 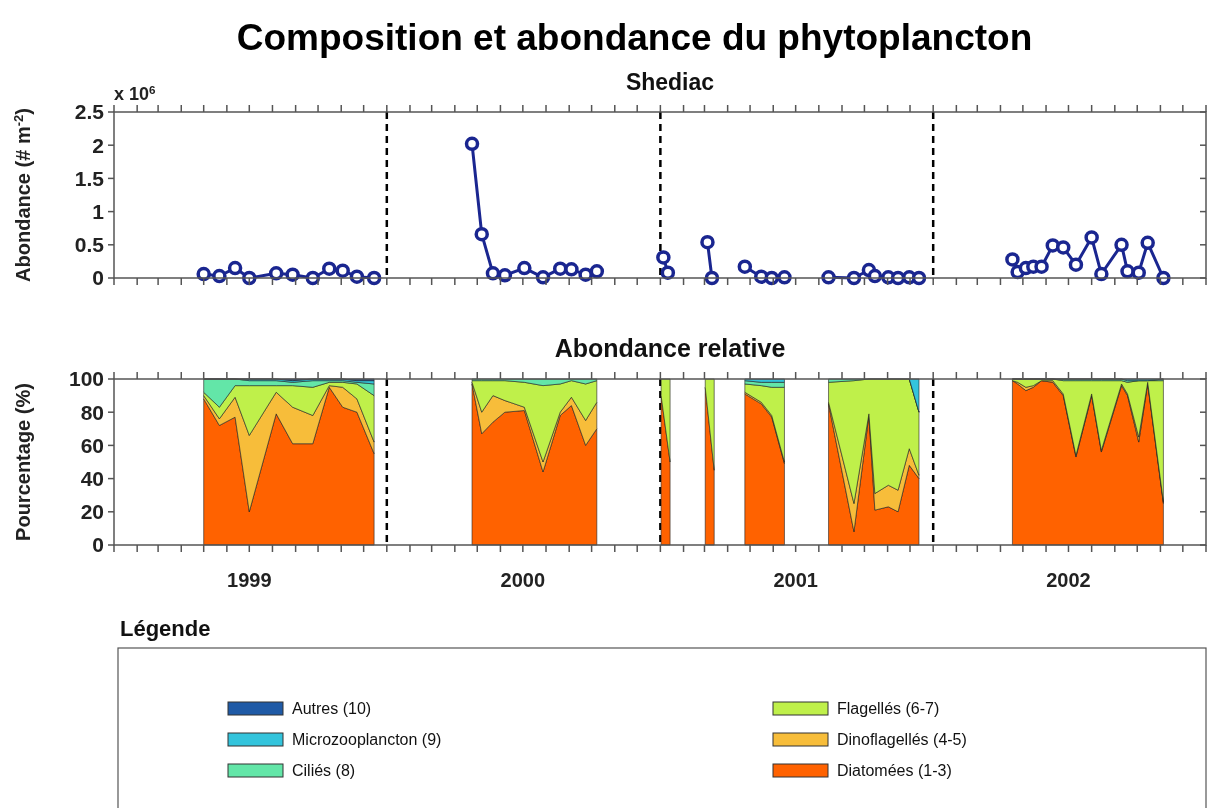 I want to click on y-tick-label: 20, so click(x=92, y=512).